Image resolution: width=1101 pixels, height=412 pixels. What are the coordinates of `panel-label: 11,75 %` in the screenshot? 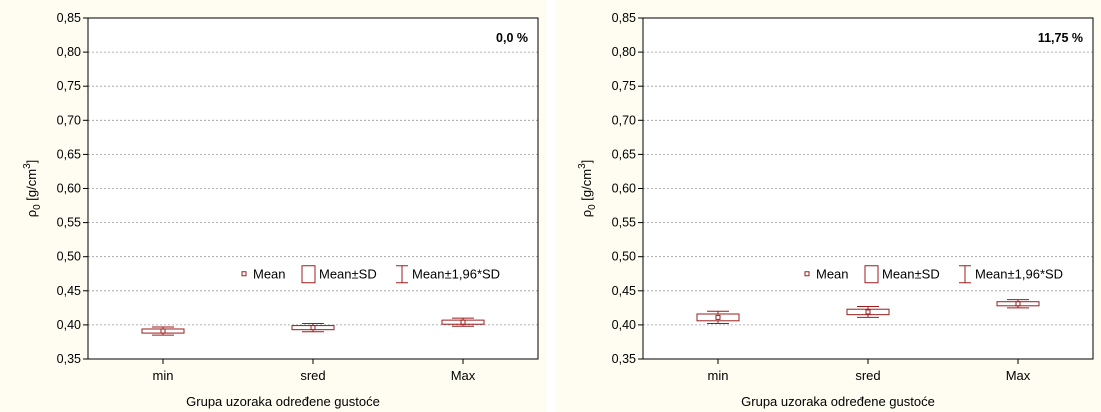 It's located at (1060, 38).